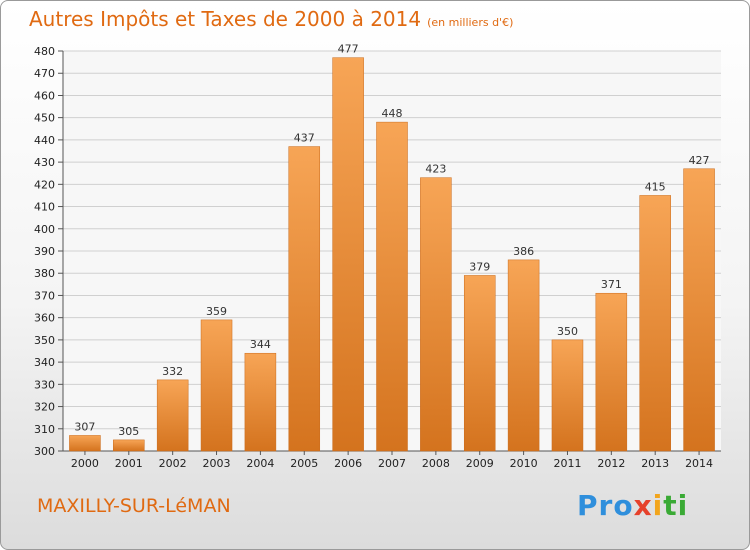  What do you see at coordinates (655, 186) in the screenshot?
I see `data-label: 415` at bounding box center [655, 186].